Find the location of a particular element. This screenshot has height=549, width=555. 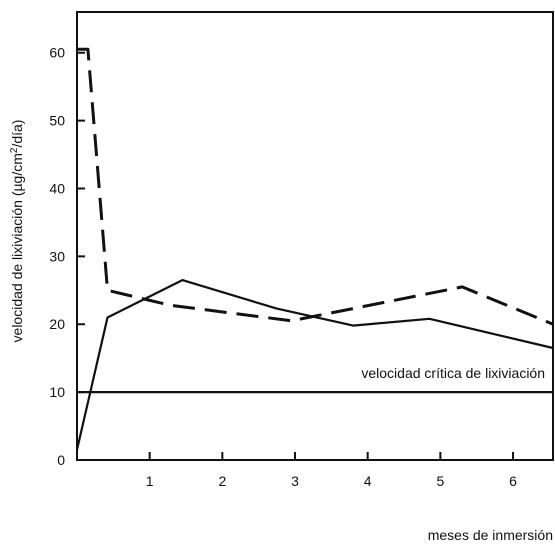

y-tick-label: 20 is located at coordinates (57, 324).